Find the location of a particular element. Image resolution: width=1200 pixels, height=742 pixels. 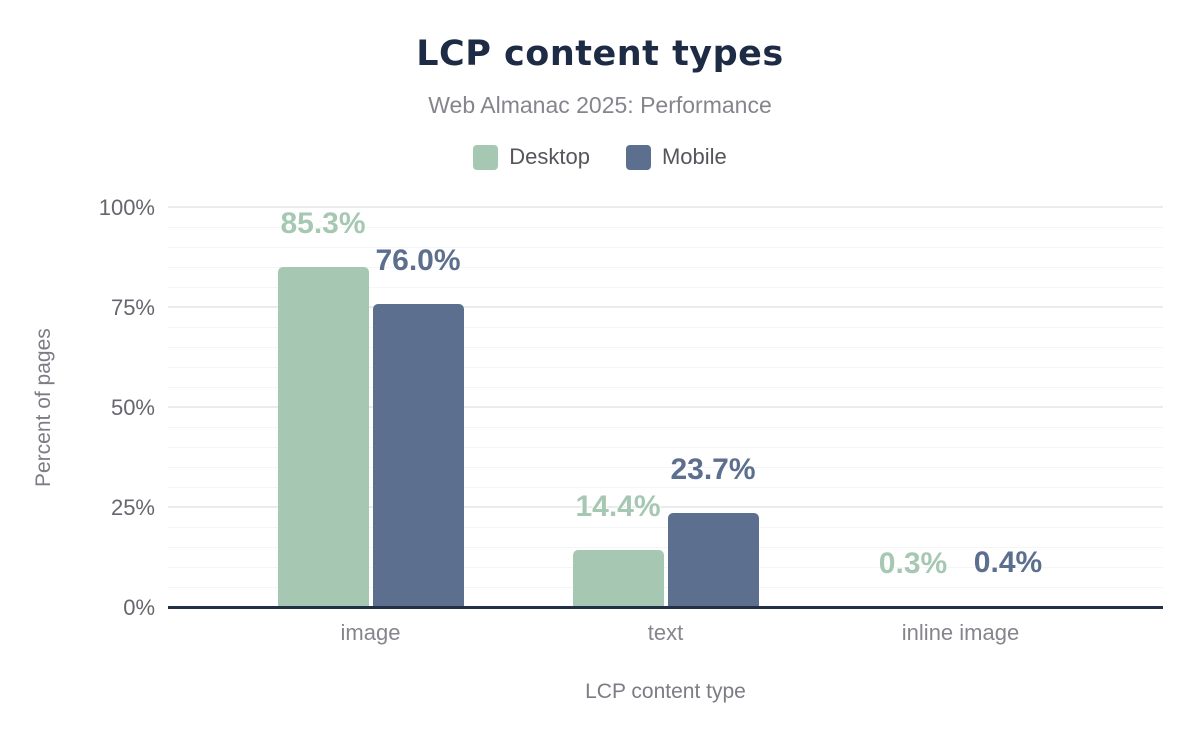

y-tick-label: 50% is located at coordinates (132, 407).